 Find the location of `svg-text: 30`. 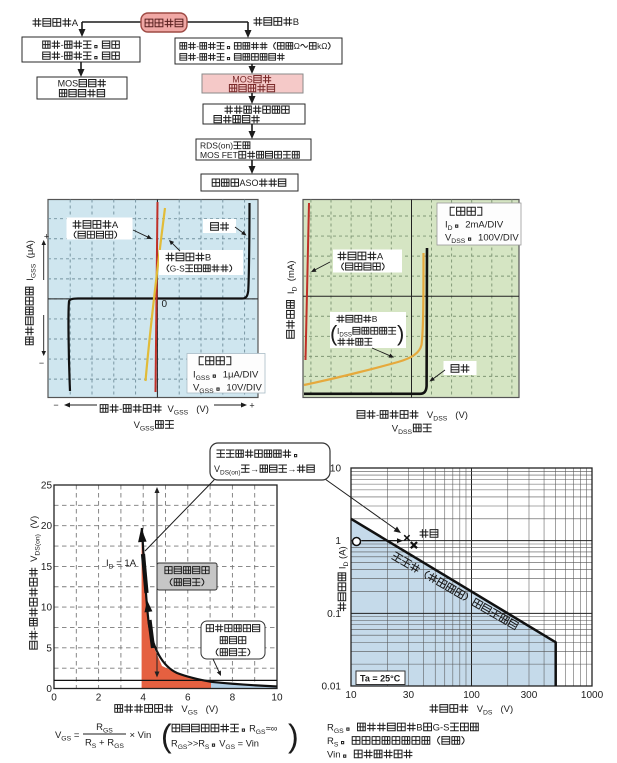

svg-text: 30 is located at coordinates (409, 695).